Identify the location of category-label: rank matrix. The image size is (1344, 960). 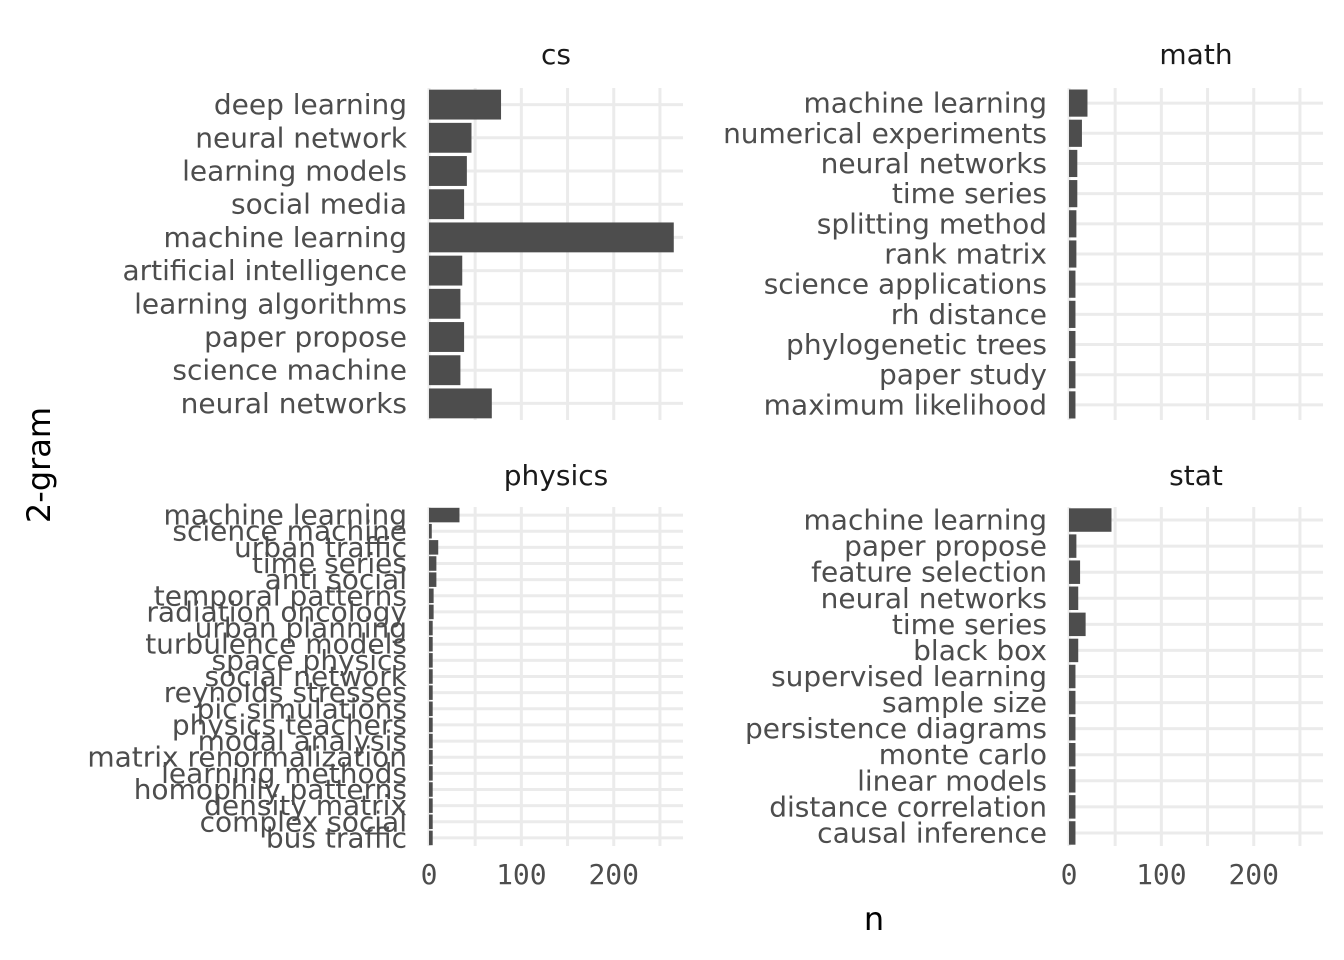
(965, 254).